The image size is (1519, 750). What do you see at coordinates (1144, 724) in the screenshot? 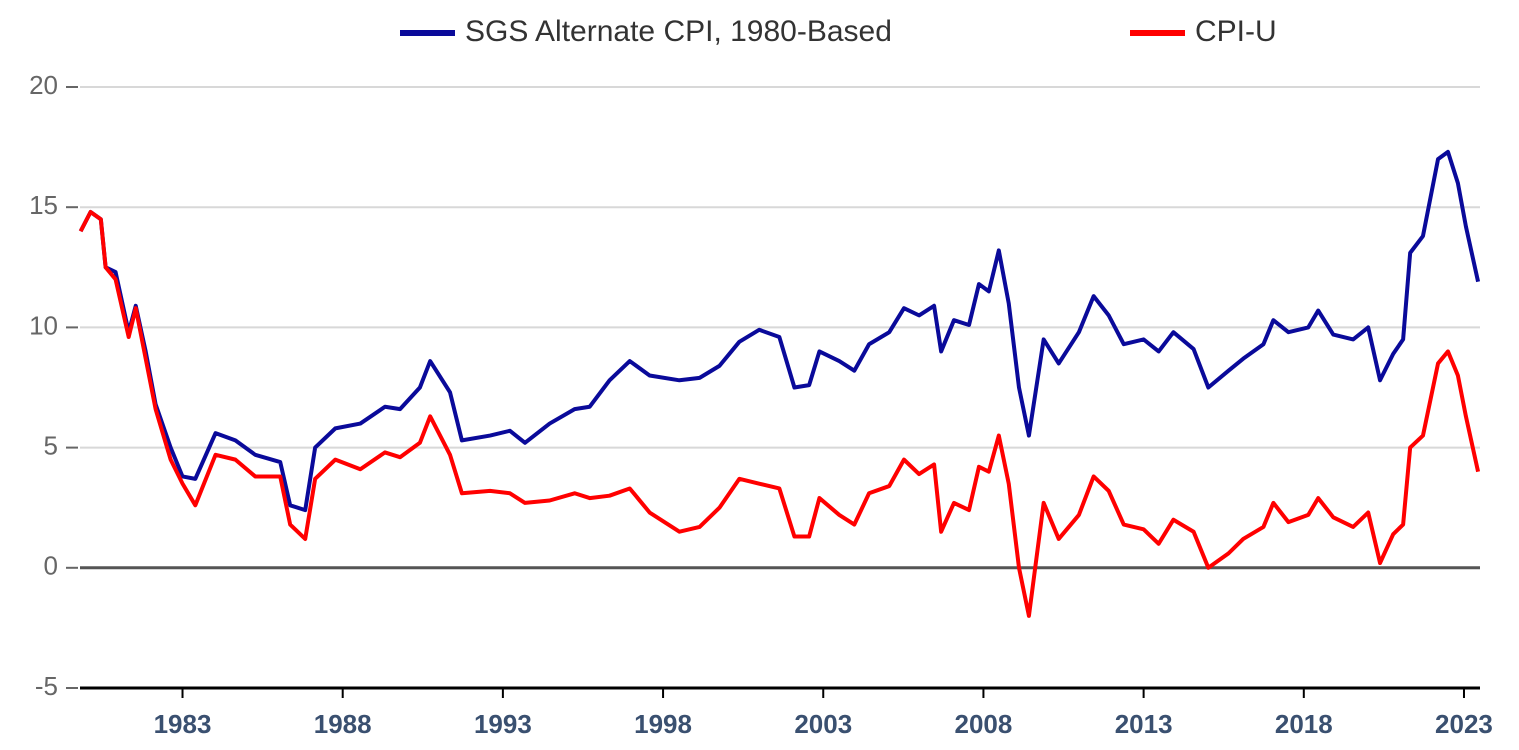
I see `x-tick-label: 2013` at bounding box center [1144, 724].